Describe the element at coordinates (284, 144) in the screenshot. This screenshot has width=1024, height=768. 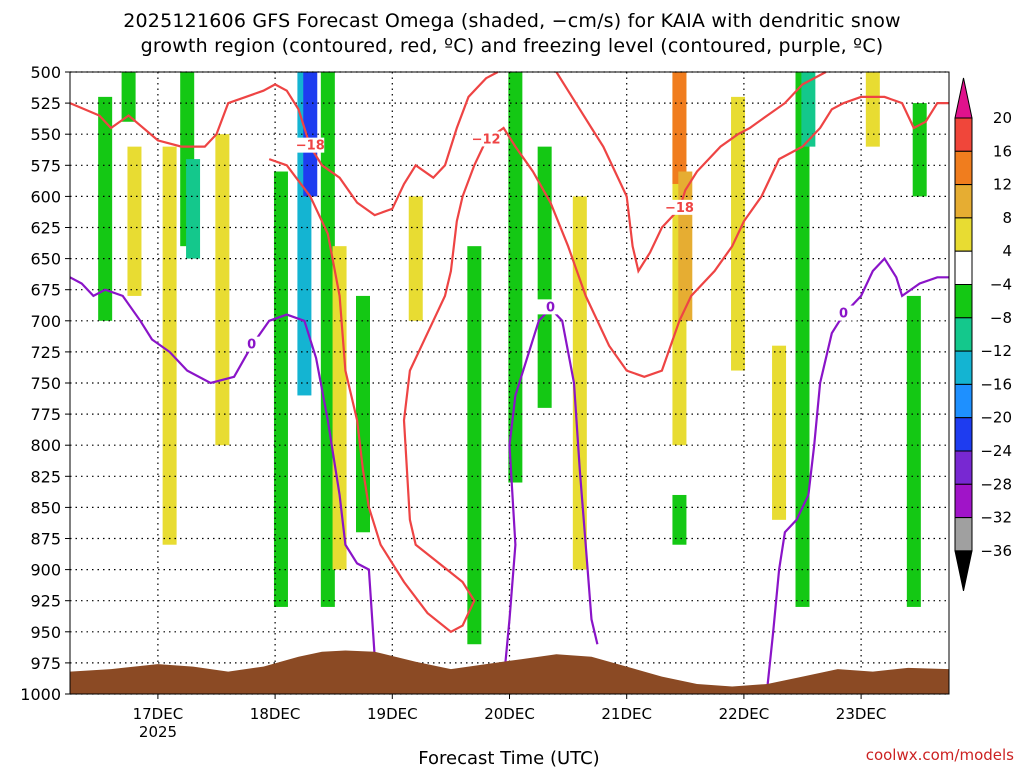
I see `contour--18` at that location.